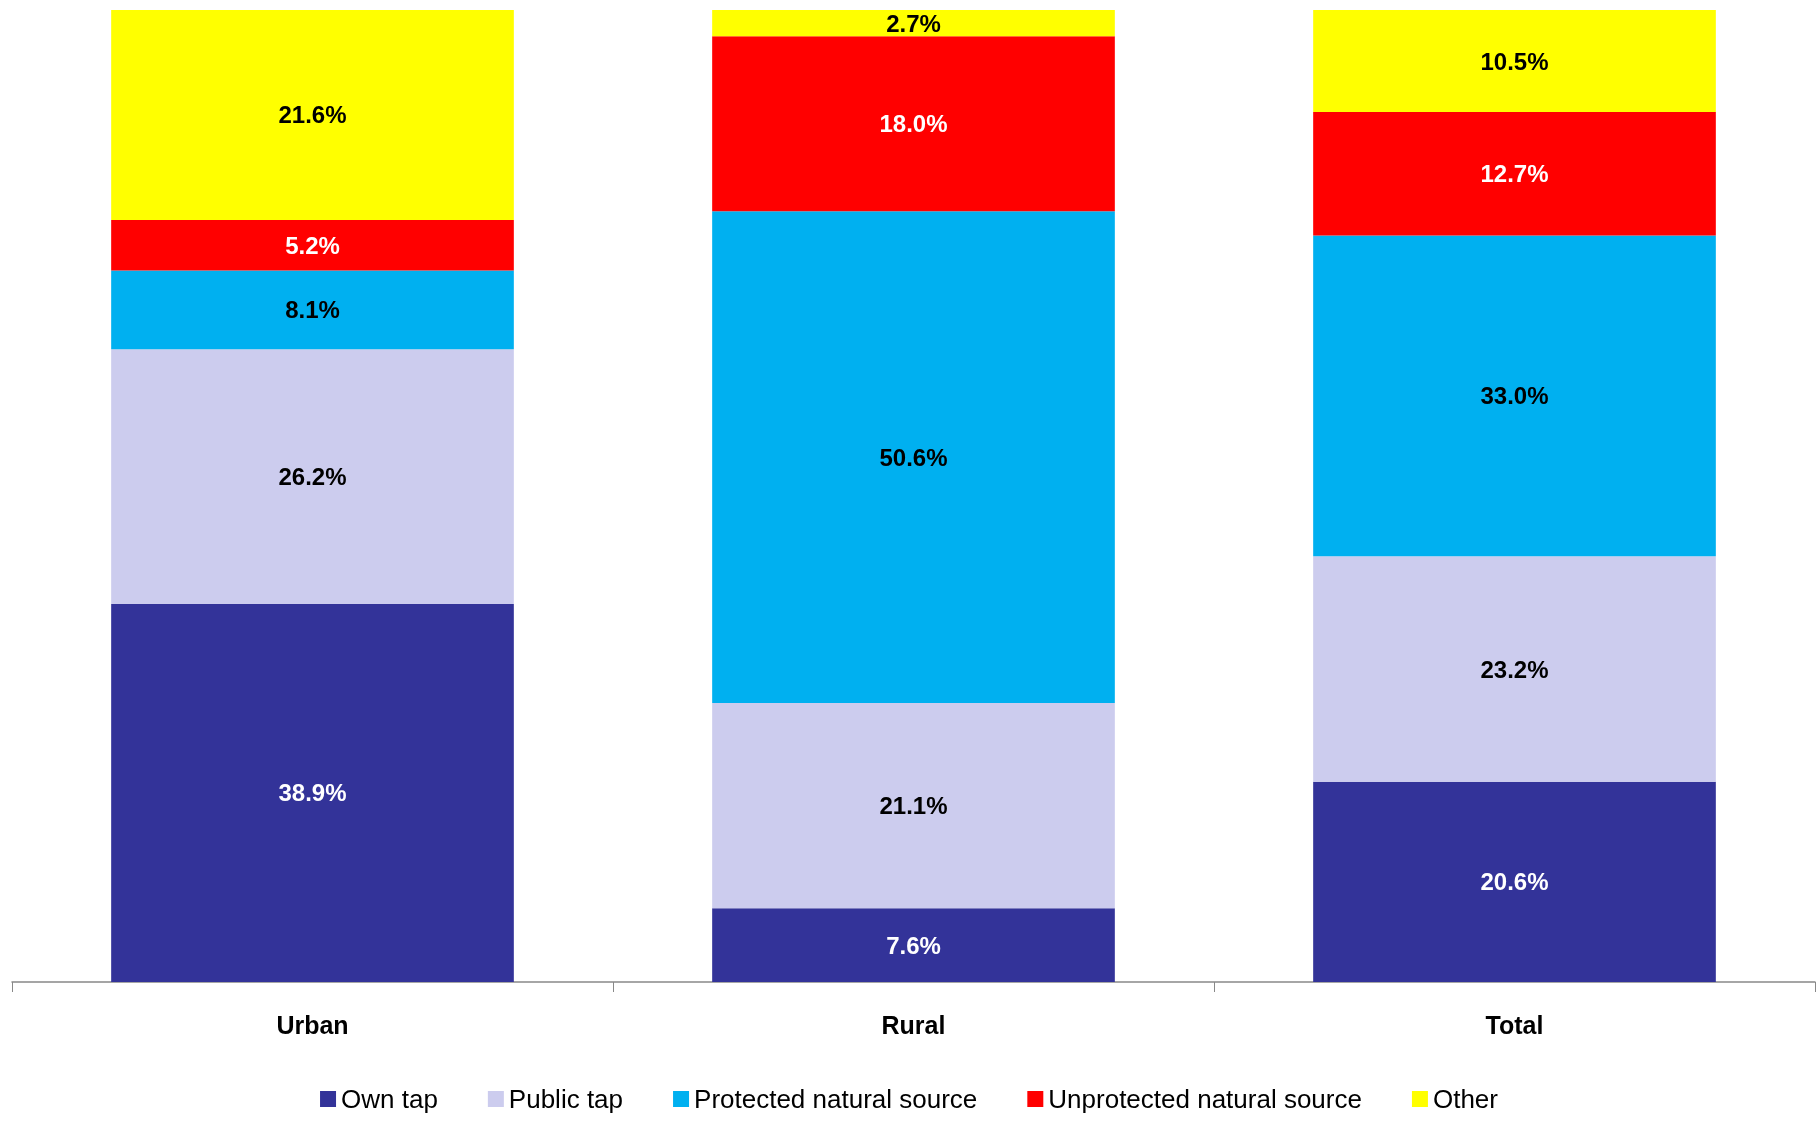 The height and width of the screenshot is (1125, 1818). I want to click on data-label: 20.6%, so click(1514, 882).